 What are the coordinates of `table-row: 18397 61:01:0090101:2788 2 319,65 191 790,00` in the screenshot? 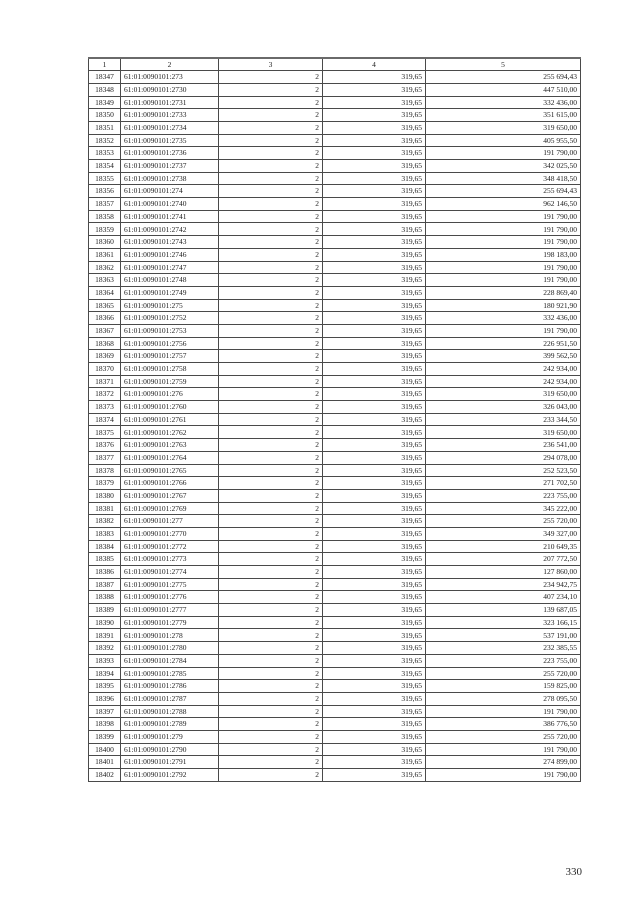 It's located at (334, 711).